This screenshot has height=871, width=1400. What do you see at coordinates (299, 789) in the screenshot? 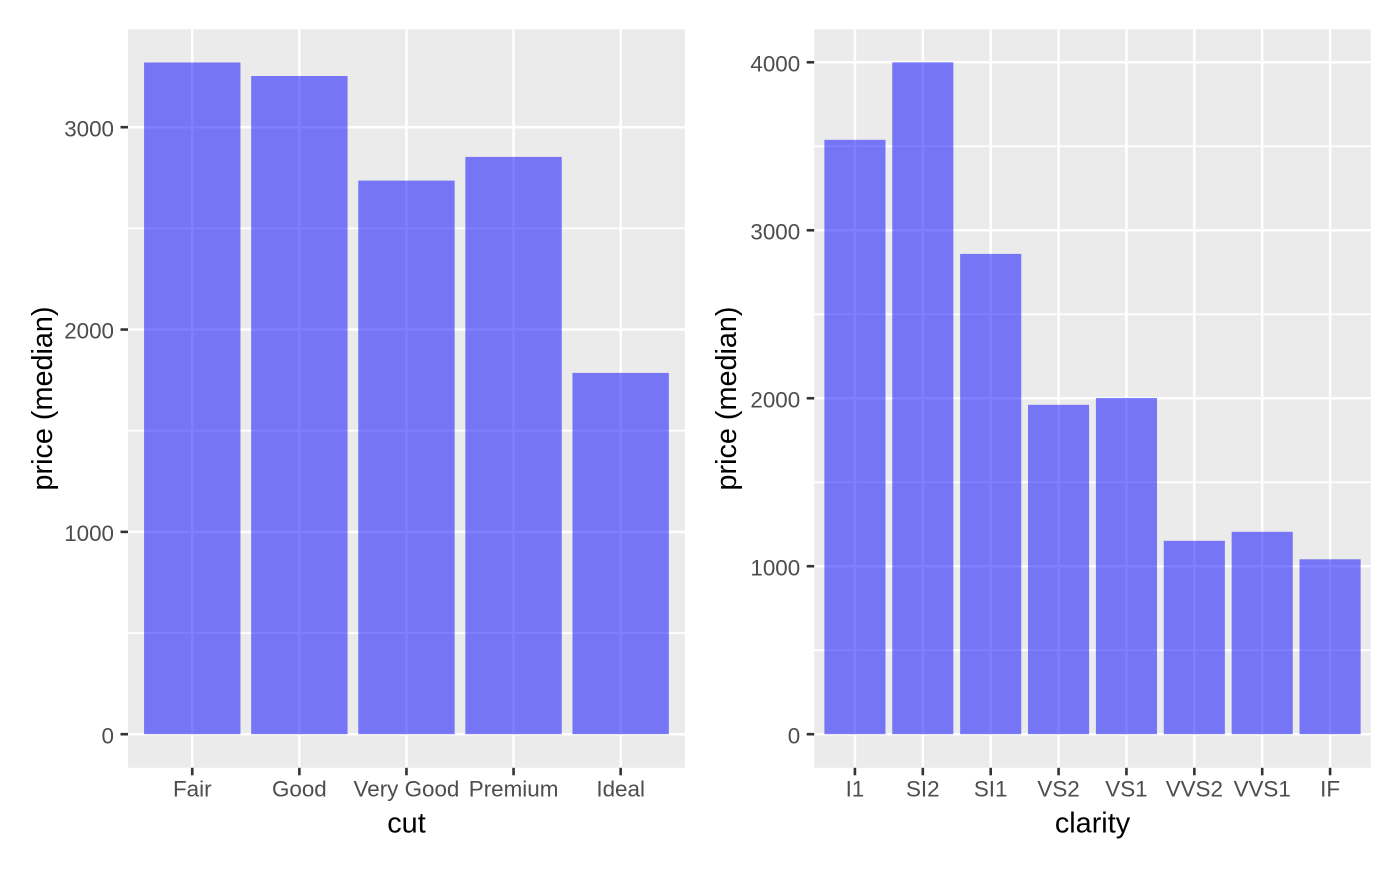
I see `svg-text: Good` at bounding box center [299, 789].